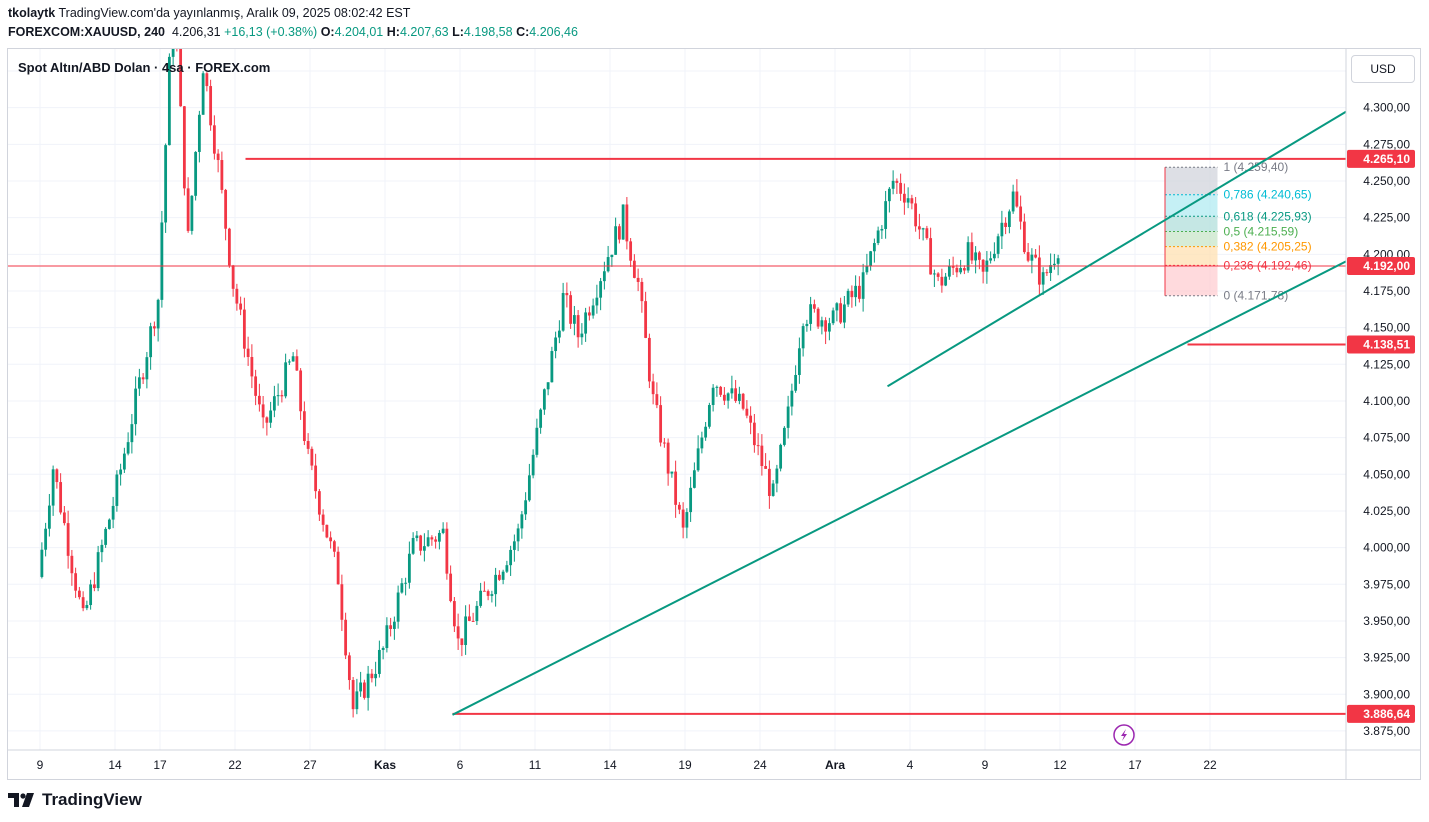 This screenshot has width=1429, height=822. What do you see at coordinates (196, 32) in the screenshot?
I see `last-price: 4.206,31` at bounding box center [196, 32].